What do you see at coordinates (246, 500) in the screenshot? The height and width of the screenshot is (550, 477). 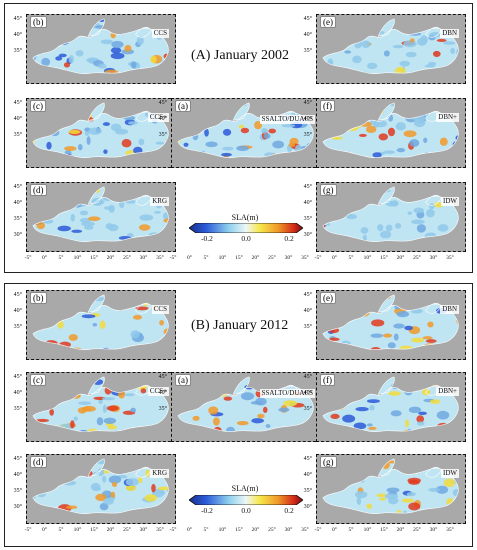 I see `colorbar` at bounding box center [246, 500].